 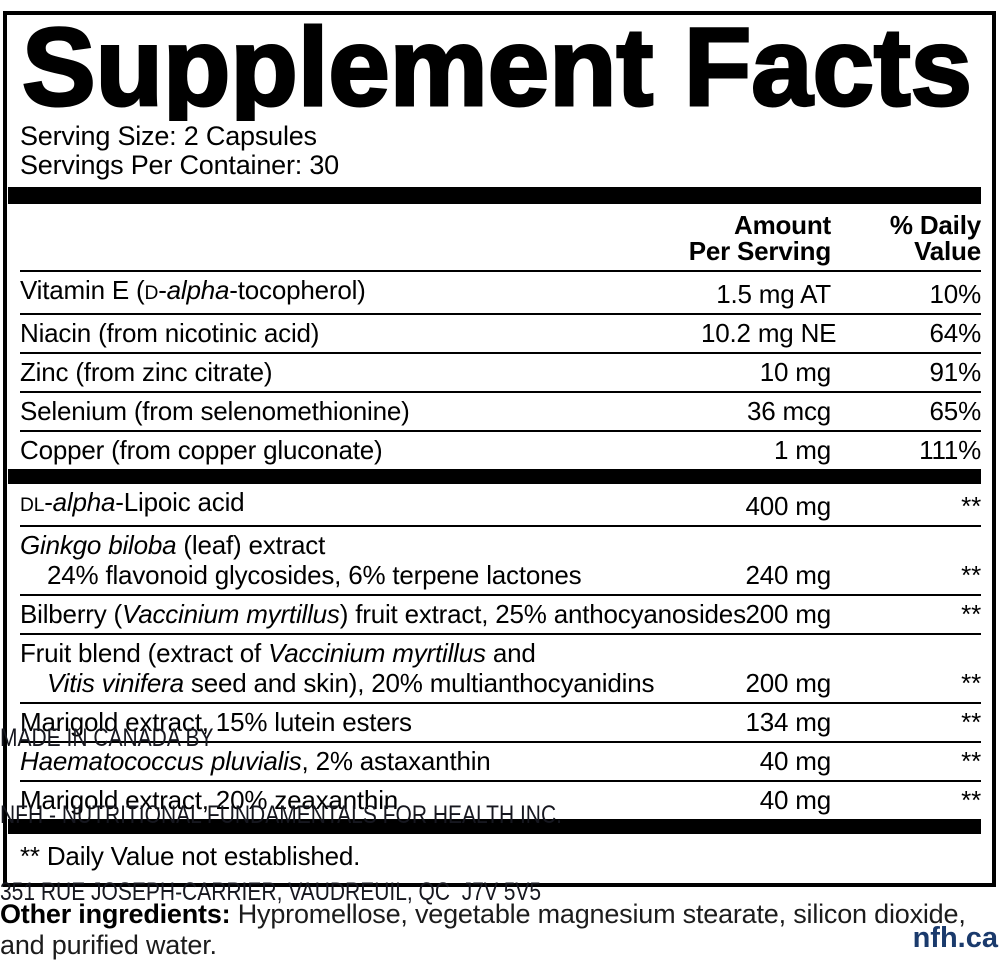 What do you see at coordinates (215, 411) in the screenshot?
I see `nutrient-name: Selenium (from selenomethionine)` at bounding box center [215, 411].